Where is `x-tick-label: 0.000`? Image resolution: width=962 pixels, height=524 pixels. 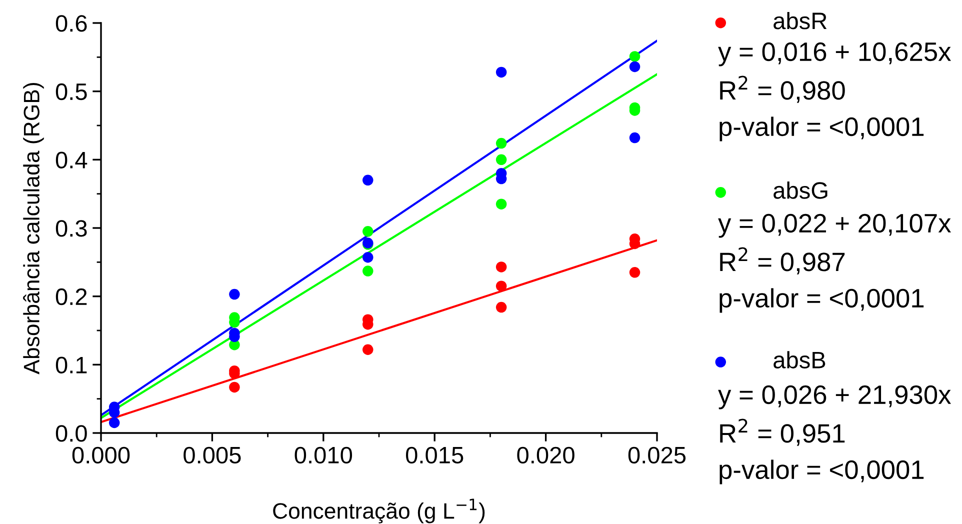
x-tick-label: 0.000 is located at coordinates (101, 455).